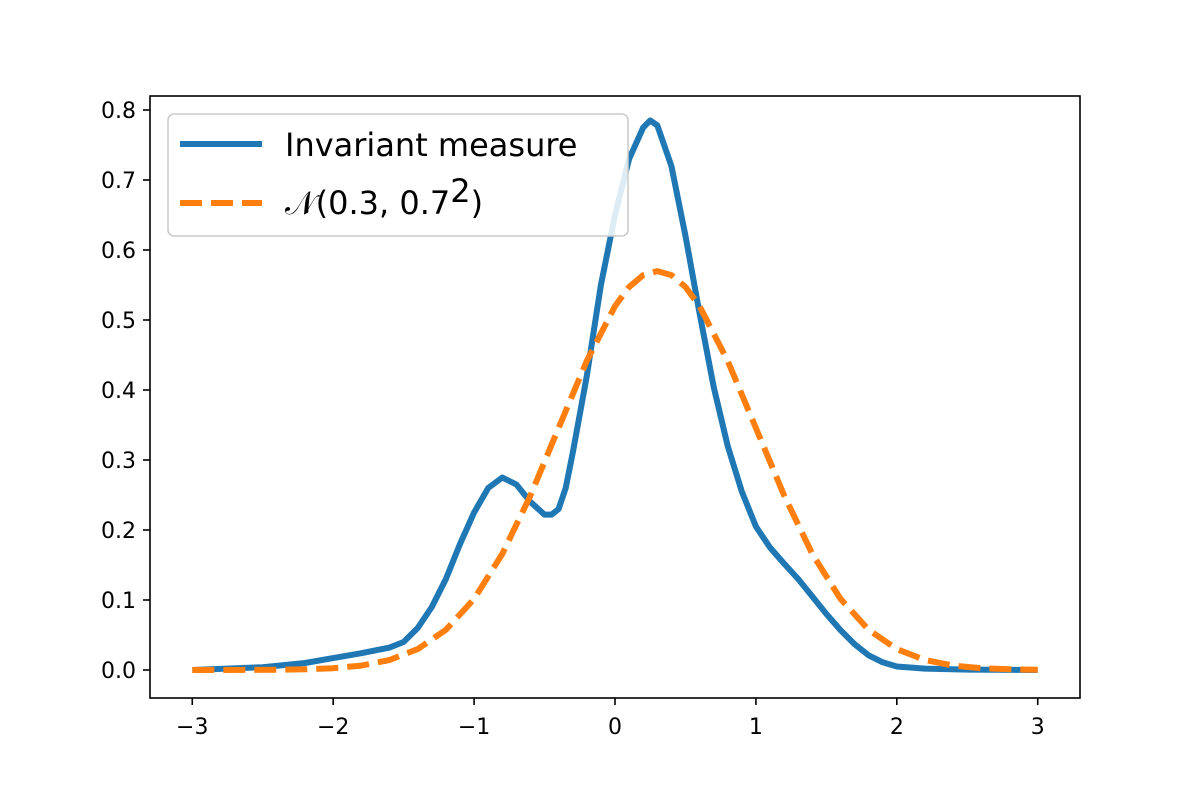 The width and height of the screenshot is (1200, 800). I want to click on legend-label-normal-exponent: 2, so click(460, 191).